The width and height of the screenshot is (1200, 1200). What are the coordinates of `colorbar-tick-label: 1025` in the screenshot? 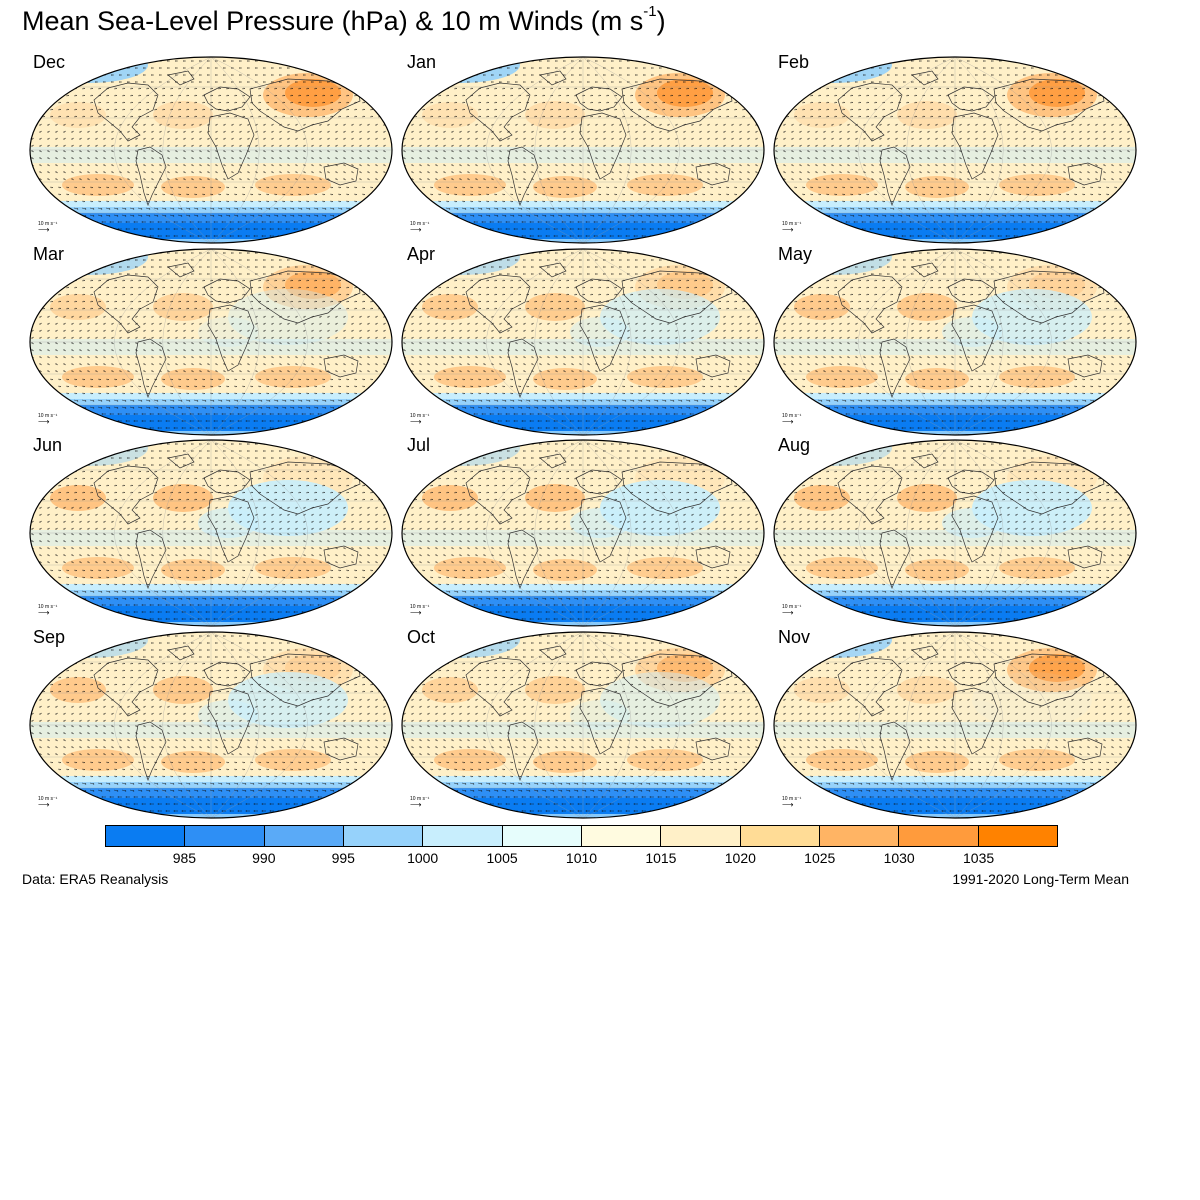 It's located at (819, 858).